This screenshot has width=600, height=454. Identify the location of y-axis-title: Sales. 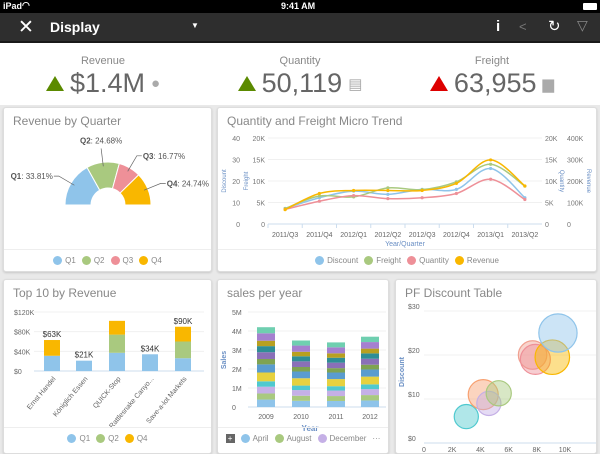
(224, 360).